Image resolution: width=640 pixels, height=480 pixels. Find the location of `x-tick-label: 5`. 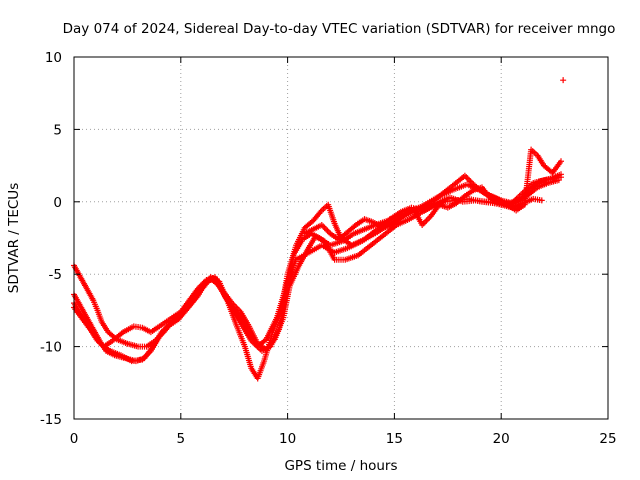

x-tick-label: 5 is located at coordinates (181, 439).